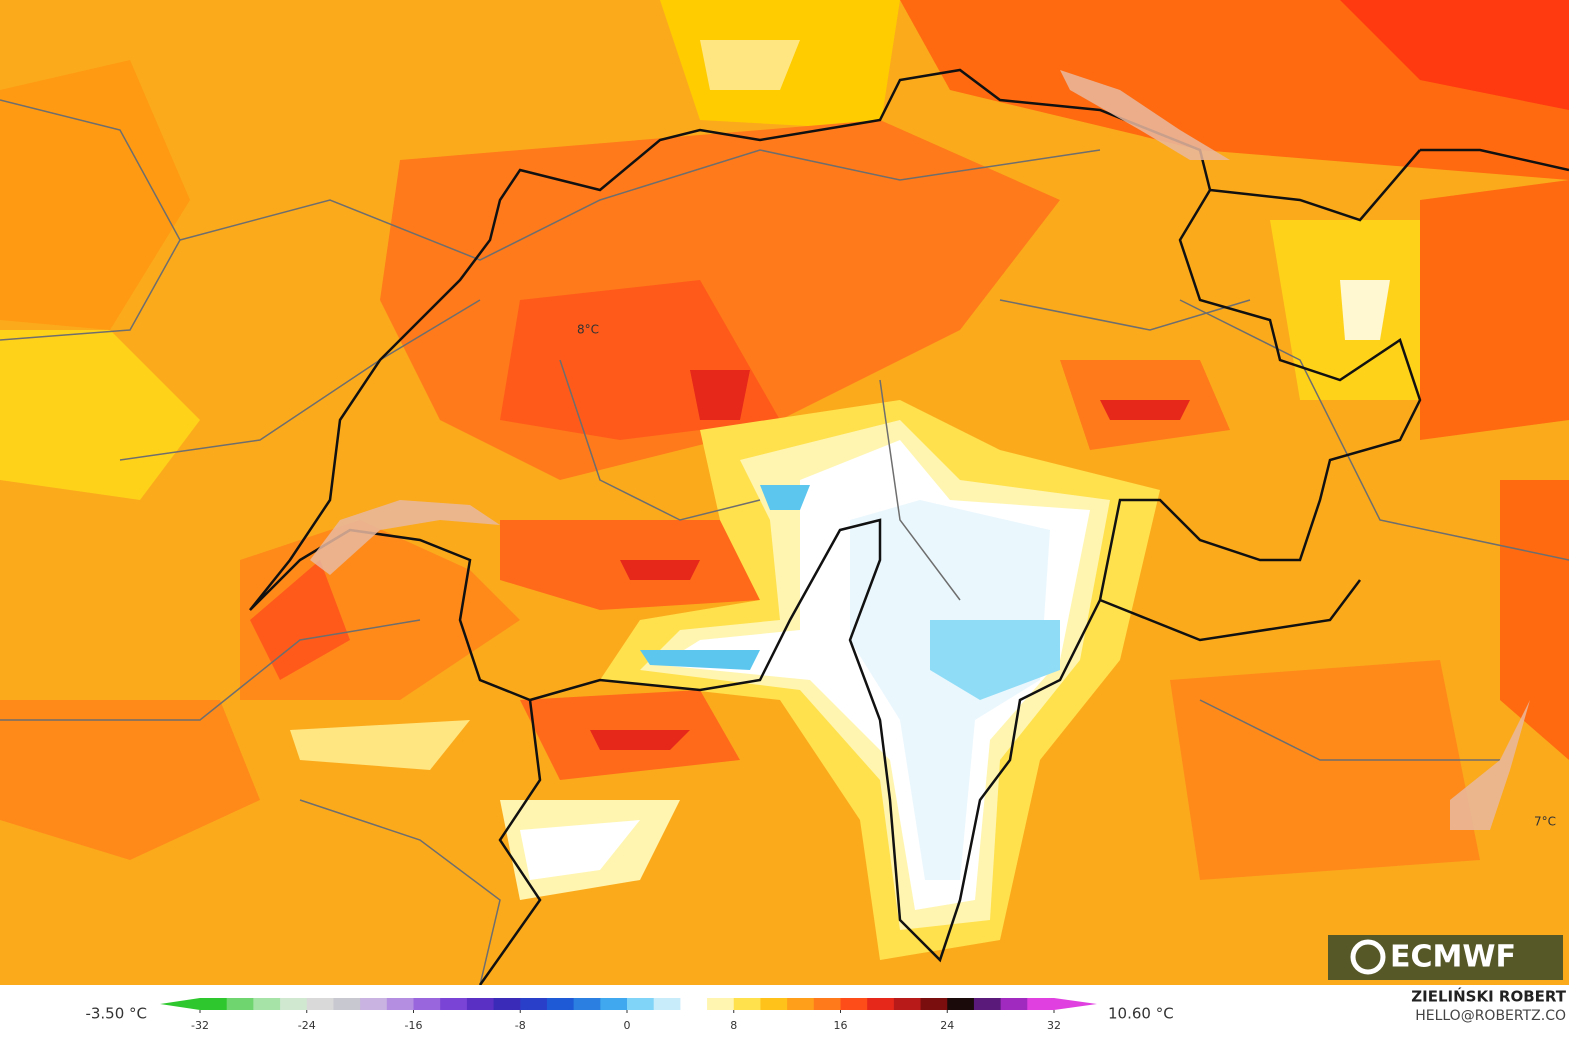 The width and height of the screenshot is (1569, 1039). What do you see at coordinates (116, 1014) in the screenshot?
I see `min-label: -3.50 °C` at bounding box center [116, 1014].